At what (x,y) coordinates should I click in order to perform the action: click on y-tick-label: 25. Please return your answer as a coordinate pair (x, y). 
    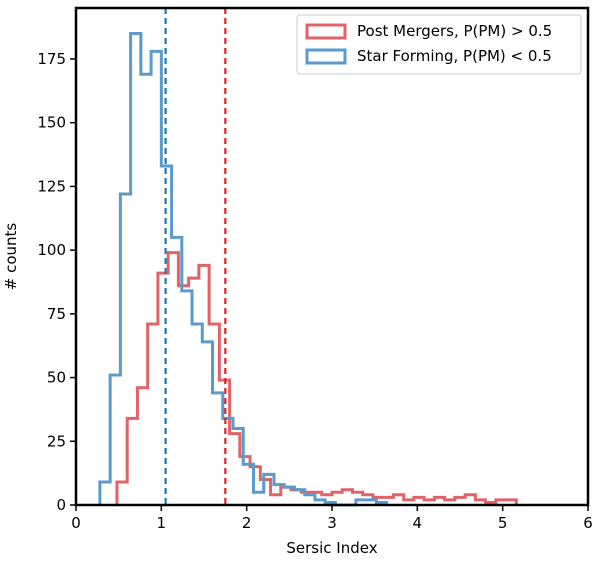
    Looking at the image, I should click on (56, 441).